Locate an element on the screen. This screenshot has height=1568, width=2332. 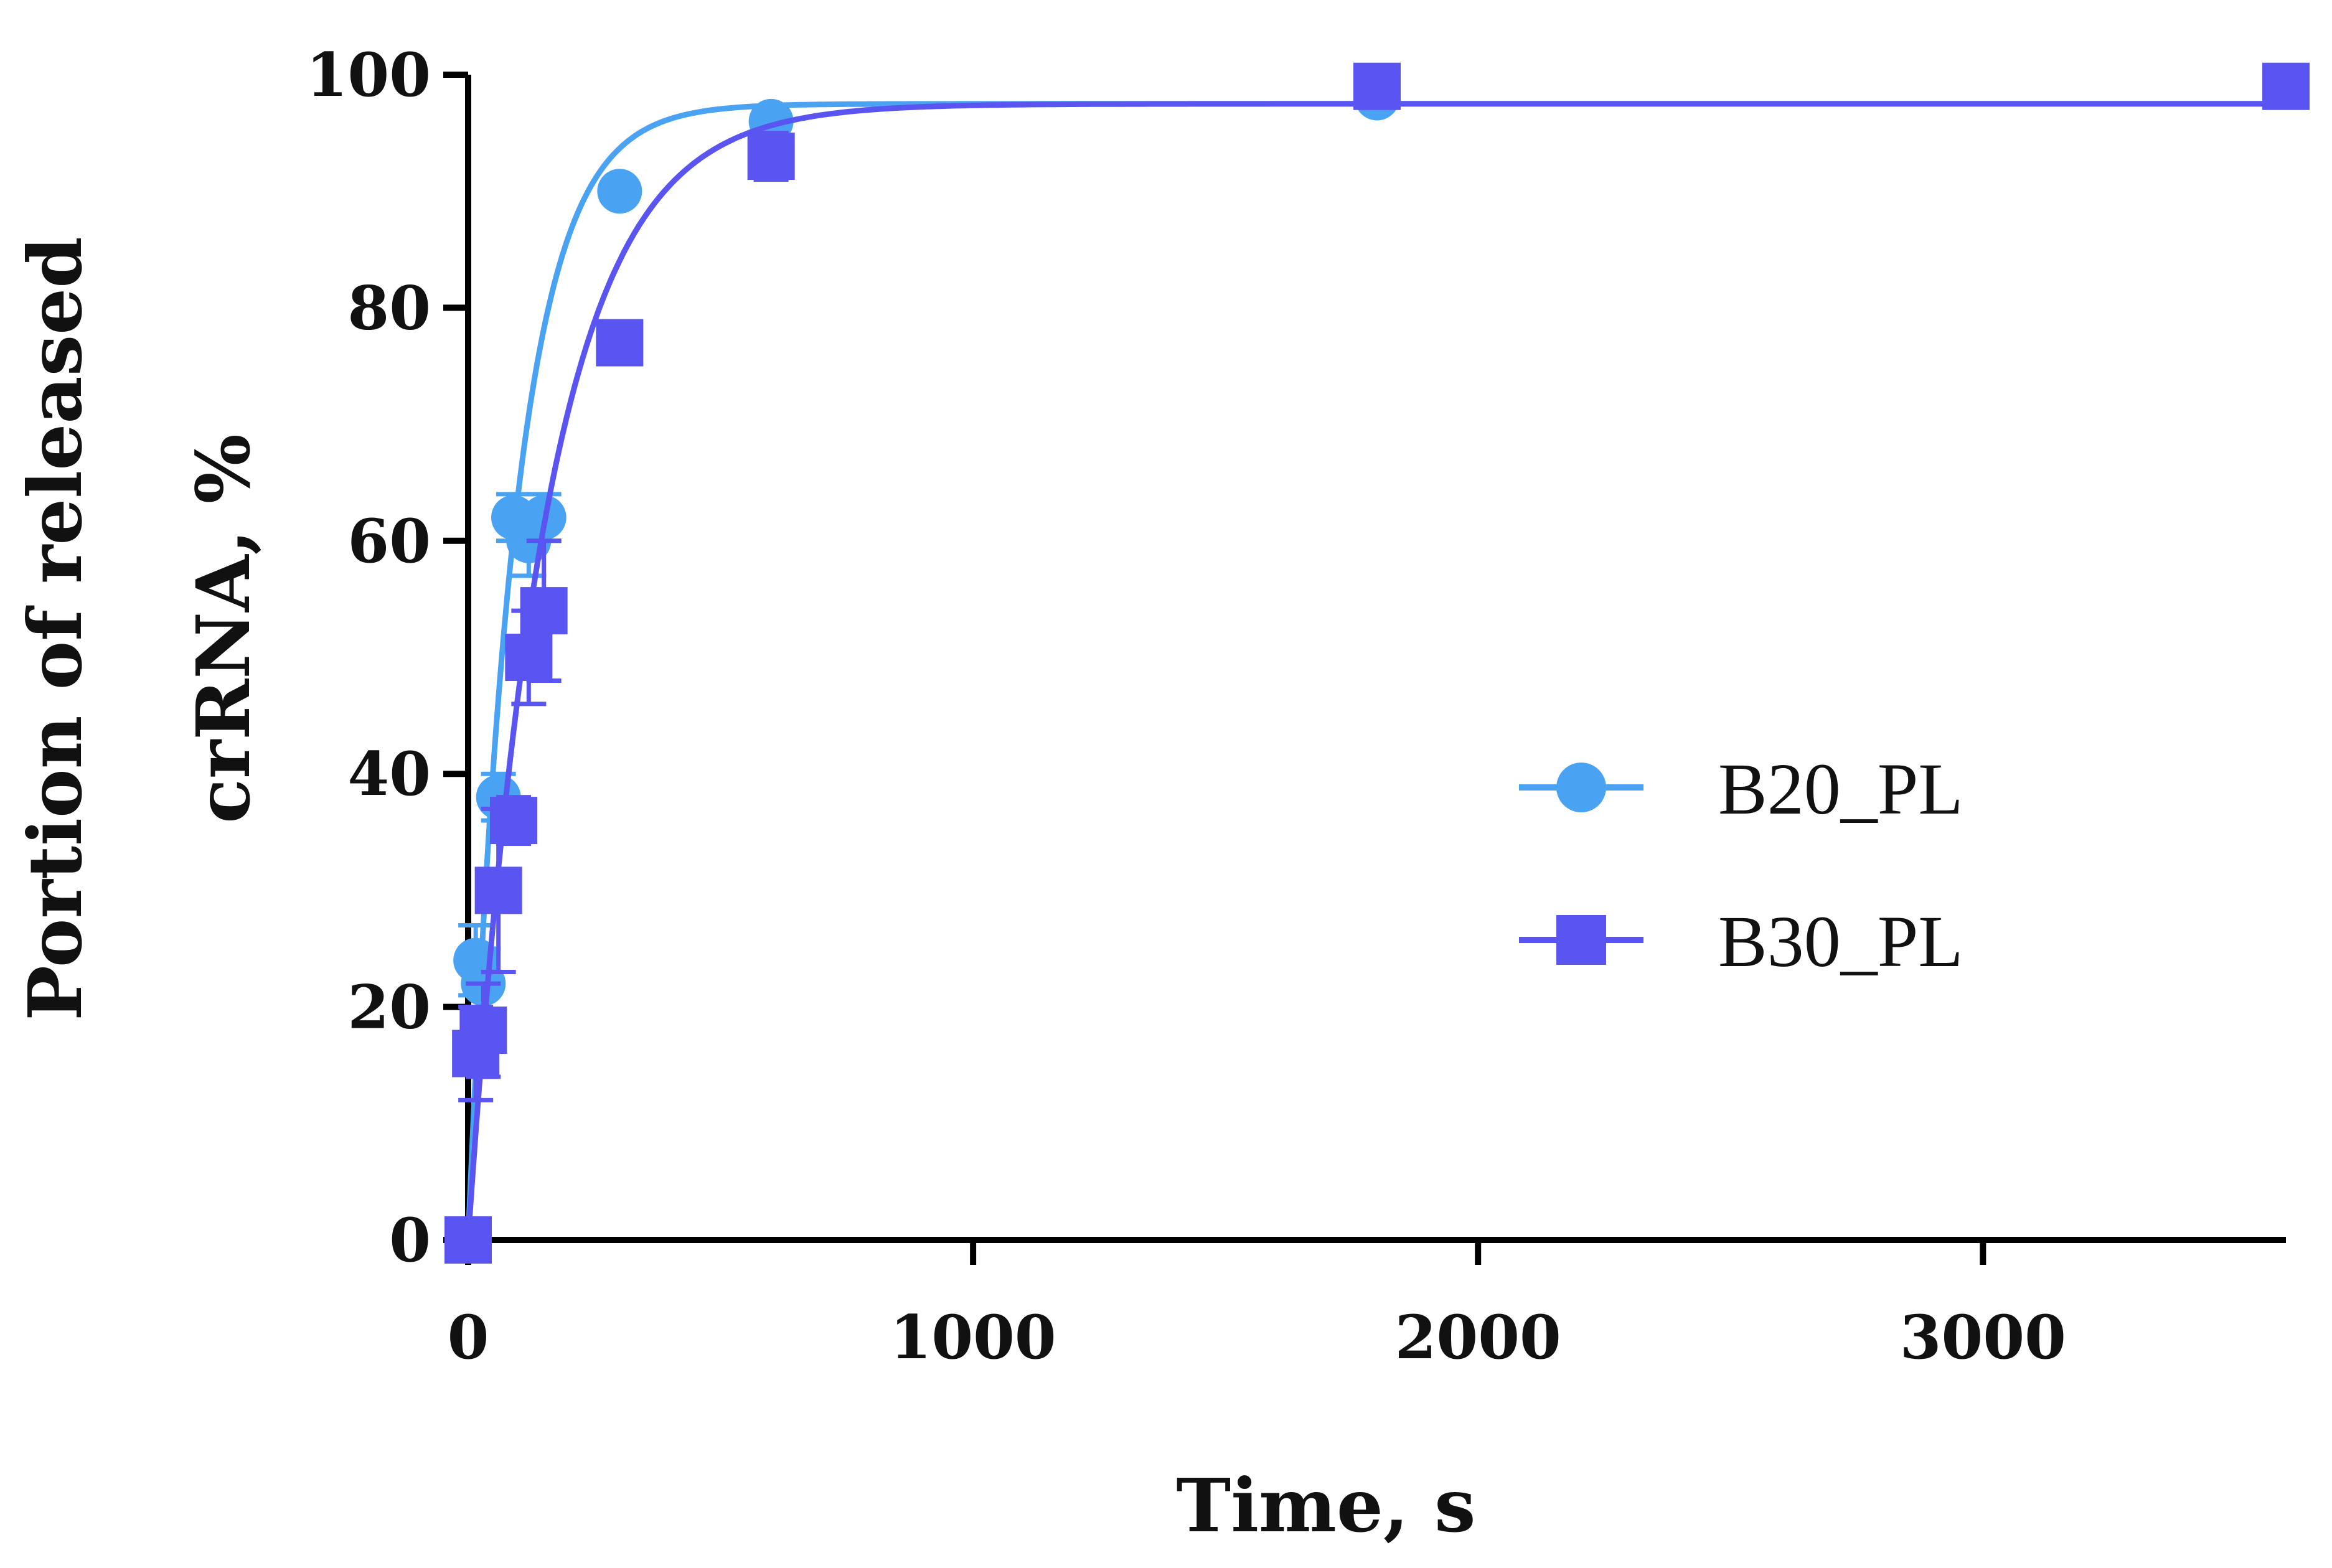
legend-item-B20_PL: B20_PL is located at coordinates (1741, 789).